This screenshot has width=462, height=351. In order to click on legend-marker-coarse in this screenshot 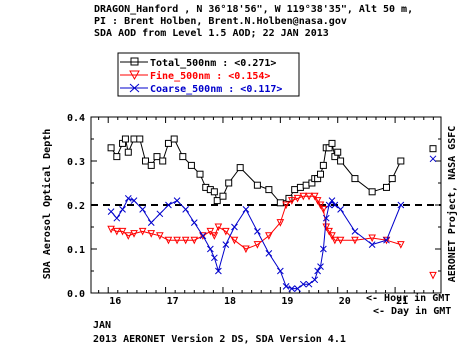, I will do `click(134, 88)`.